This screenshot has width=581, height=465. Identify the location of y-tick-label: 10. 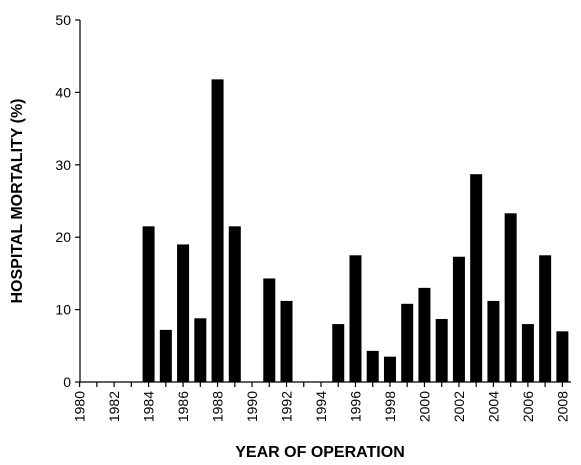
(63, 310).